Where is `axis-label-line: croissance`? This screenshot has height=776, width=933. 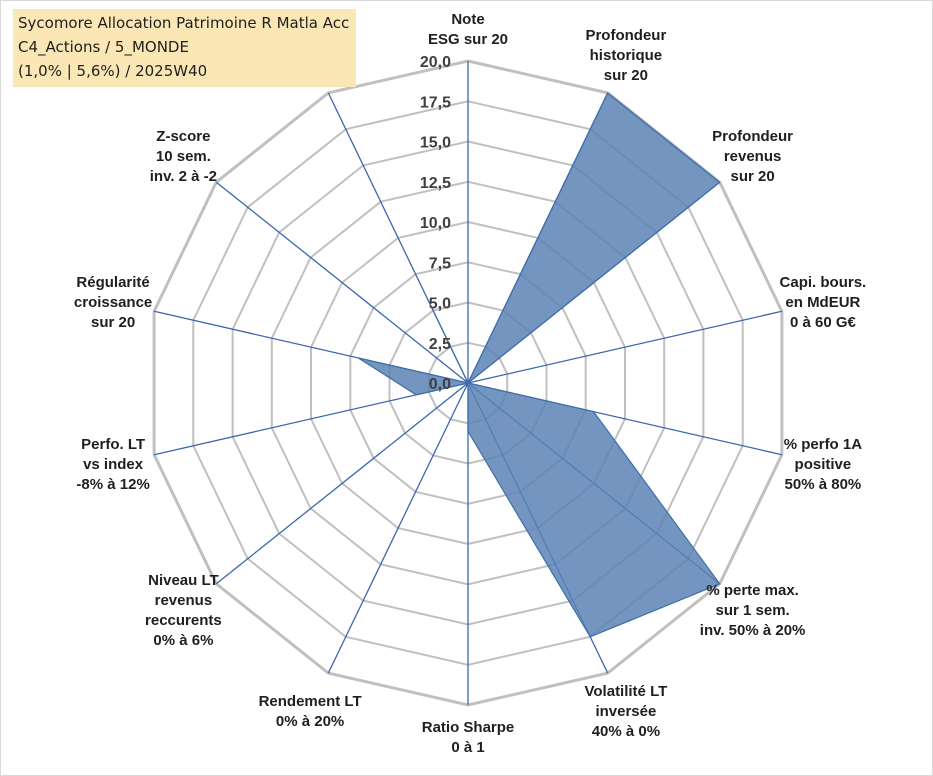 axis-label-line: croissance is located at coordinates (113, 302).